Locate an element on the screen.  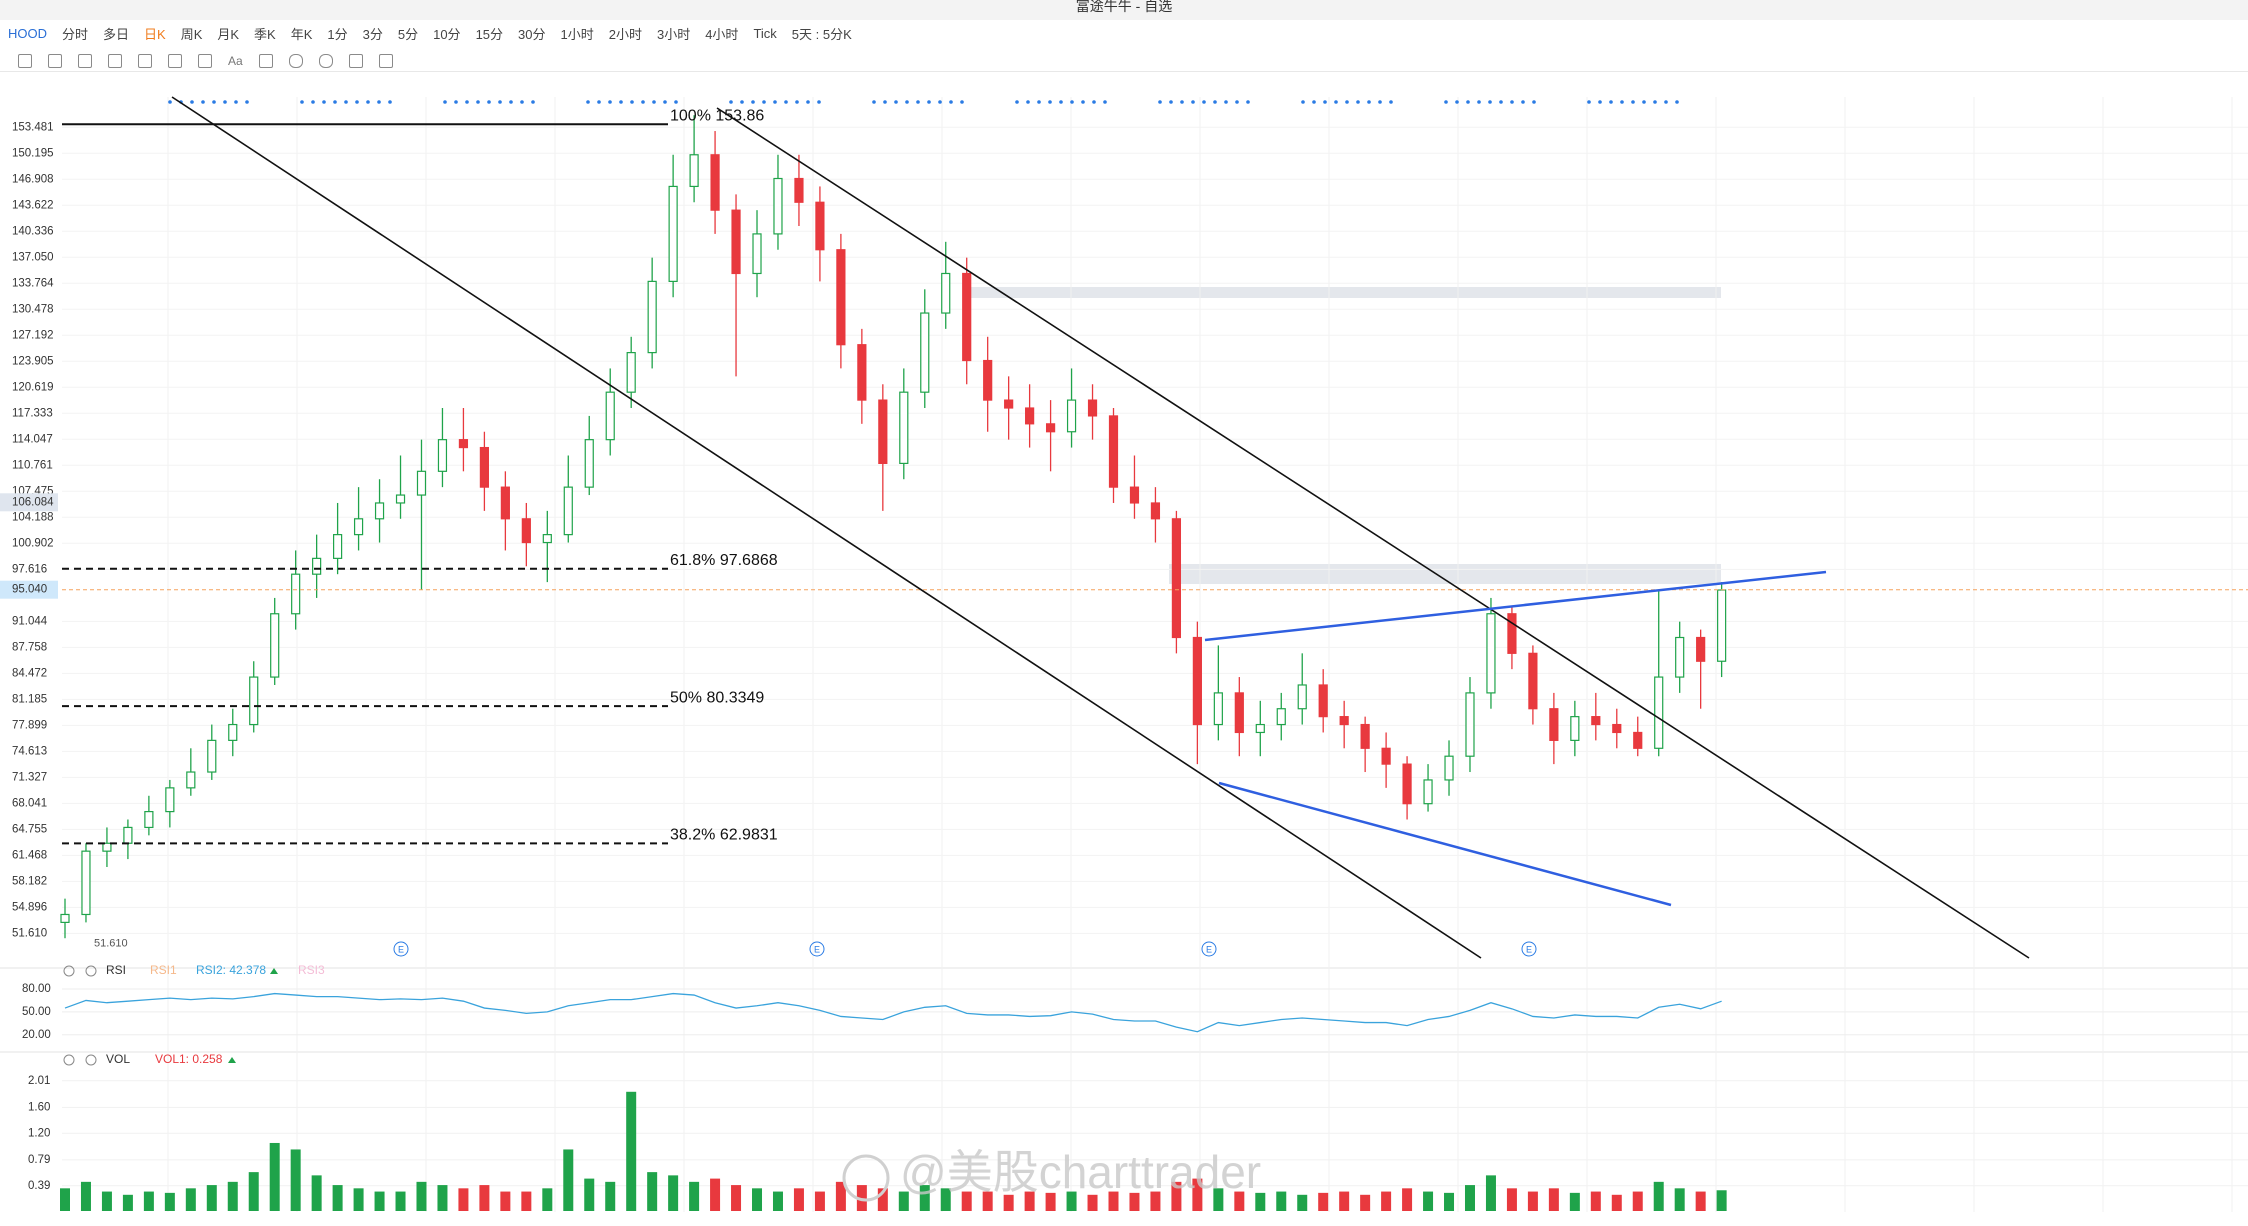
symbol: HOOD is located at coordinates (27, 33).